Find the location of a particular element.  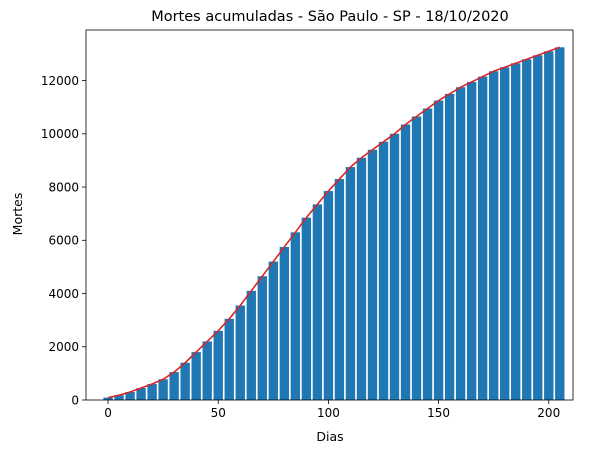

x-axis-label: Dias is located at coordinates (329, 436).